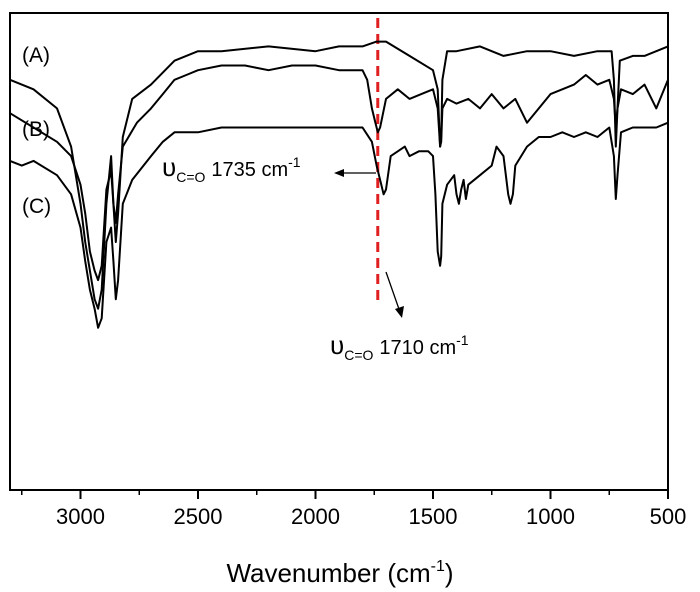 The width and height of the screenshot is (700, 592). I want to click on annotation-1735-symbol: υ, so click(169, 167).